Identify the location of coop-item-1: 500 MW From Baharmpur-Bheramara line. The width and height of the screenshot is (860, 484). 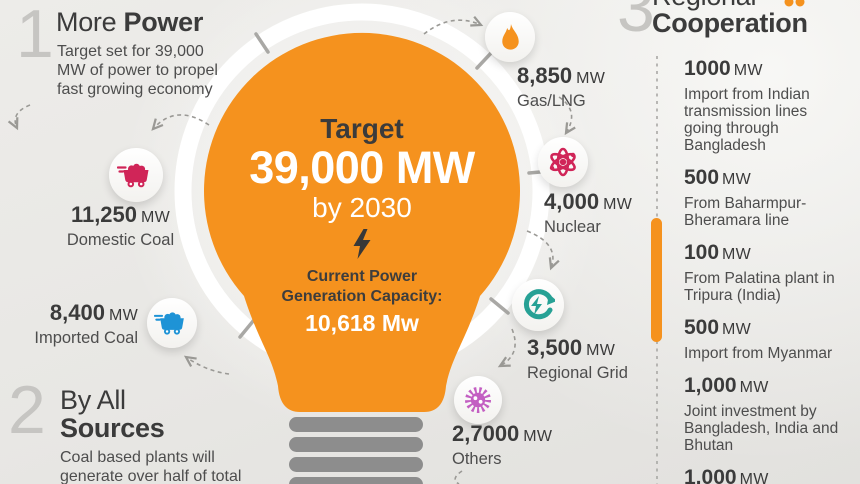
(764, 198).